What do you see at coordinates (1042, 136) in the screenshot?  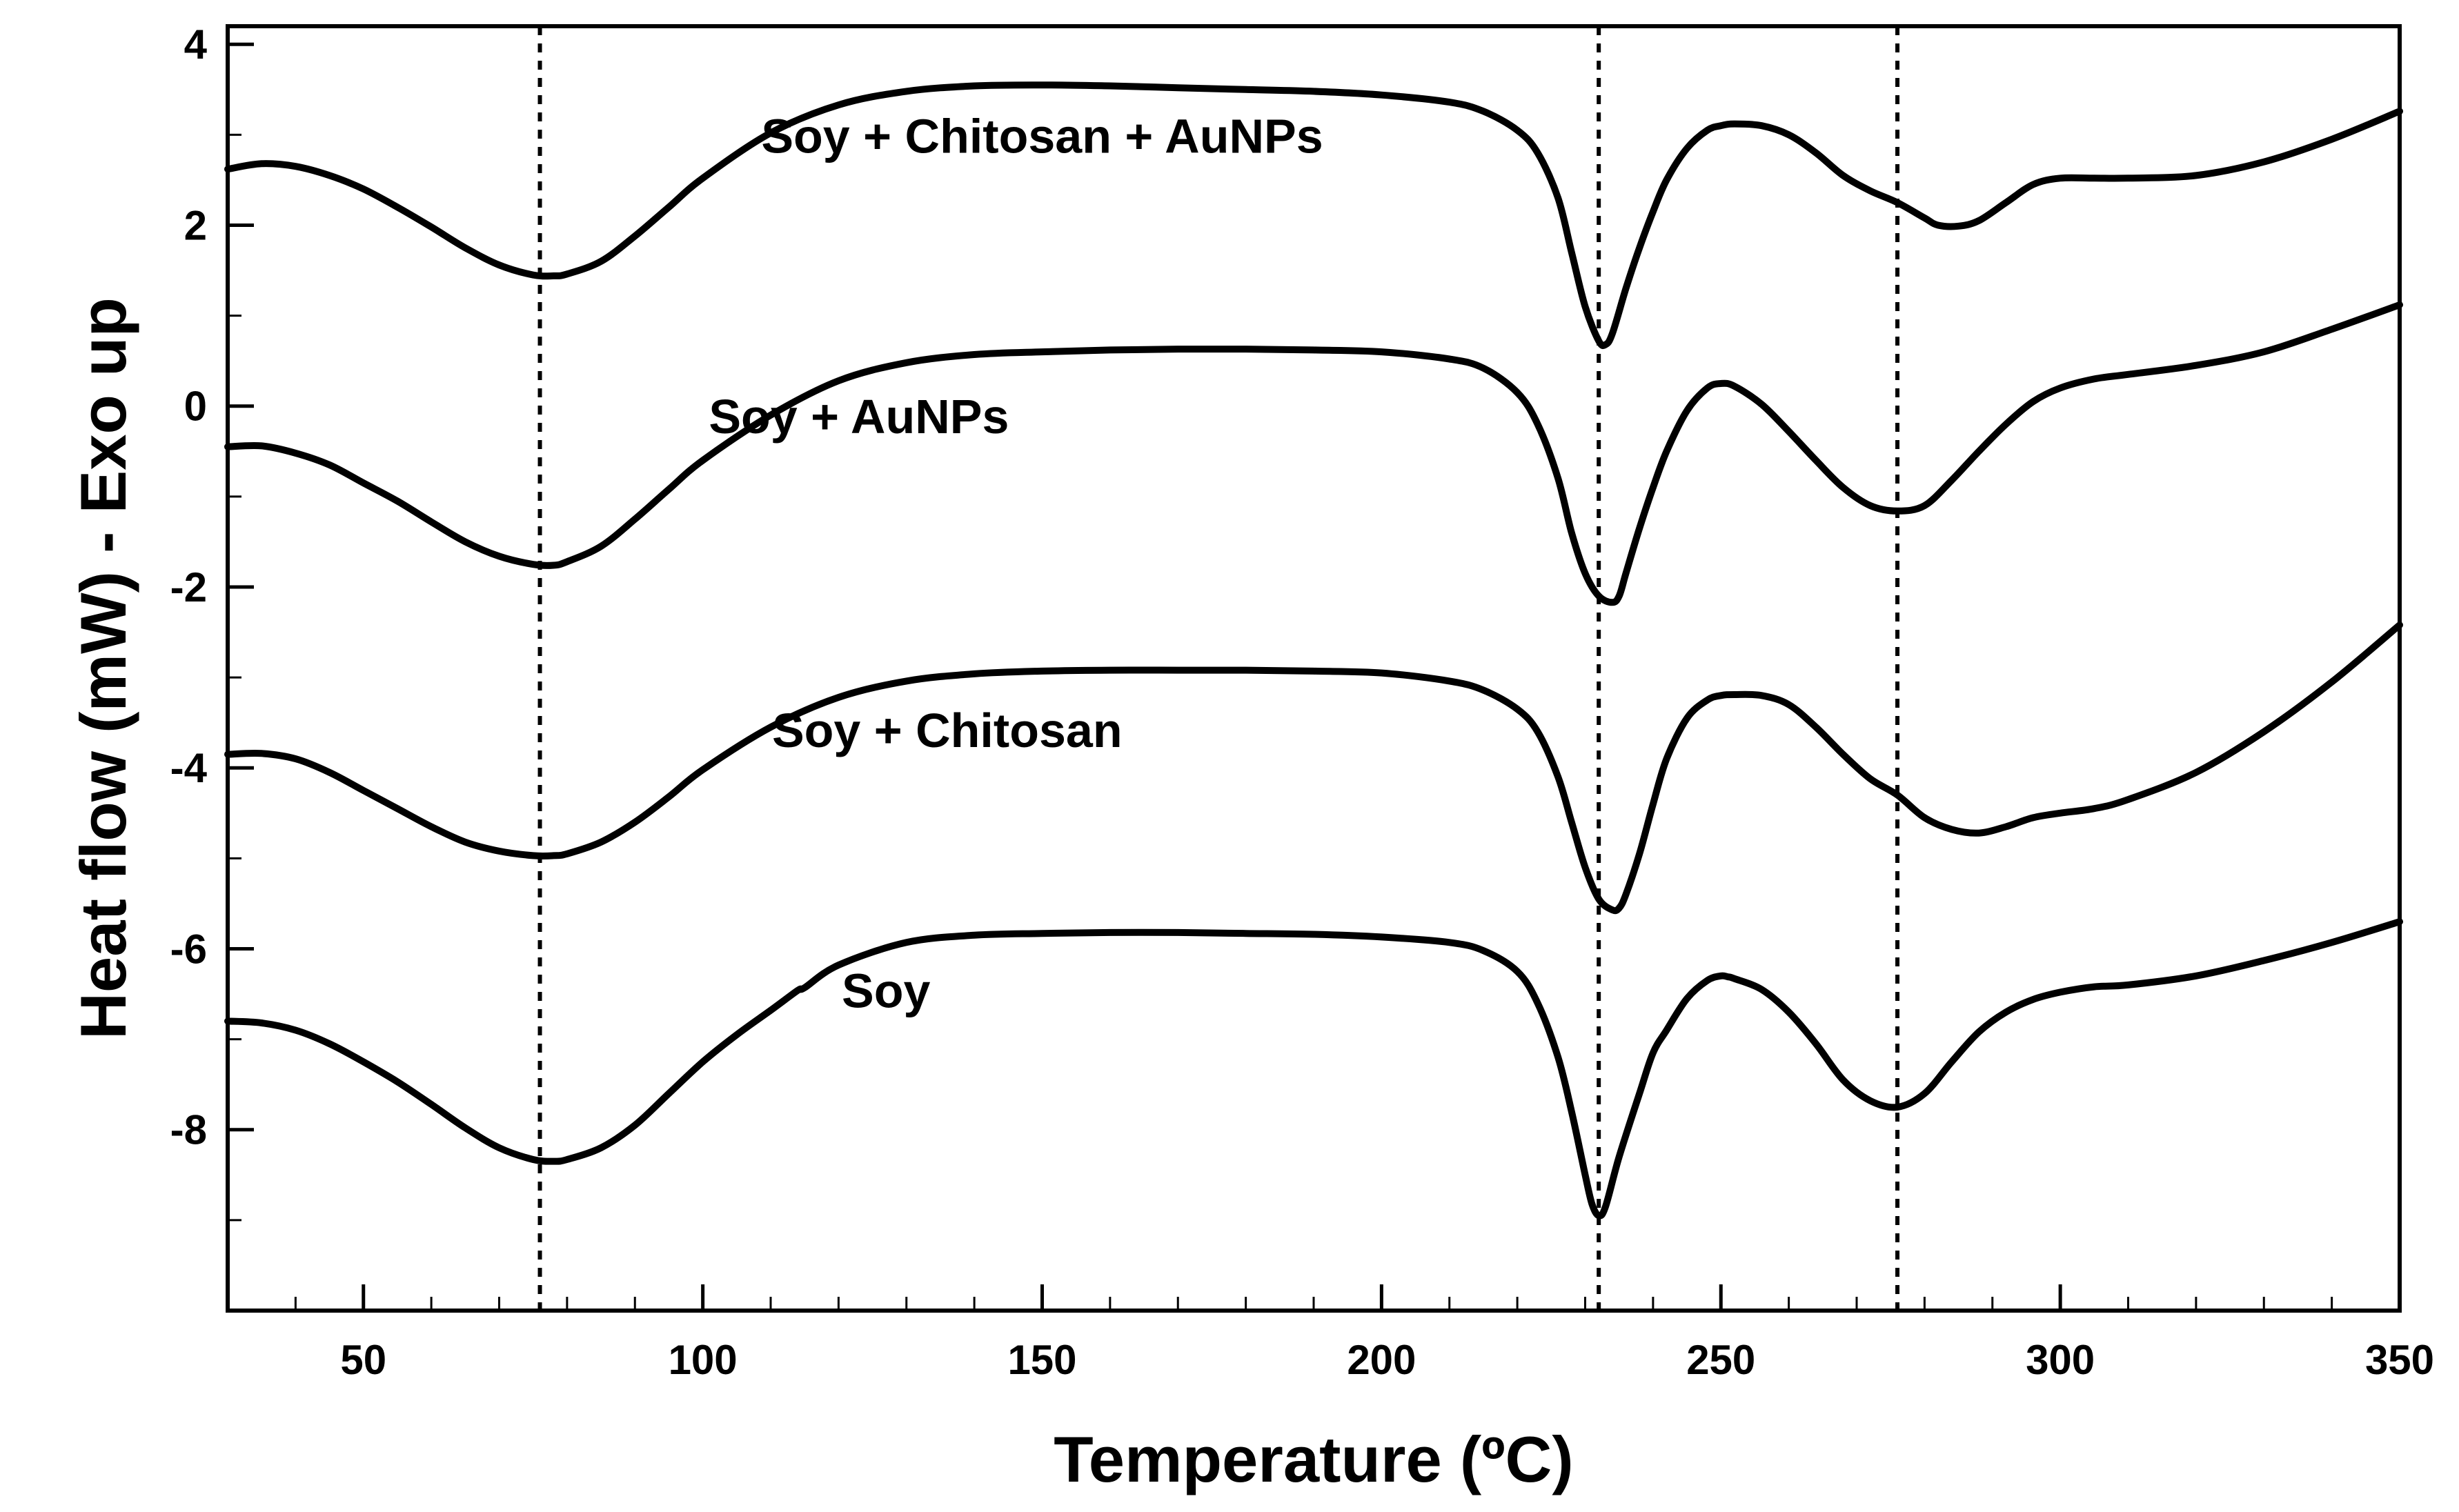 I see `series-label: Soy + Chitosan + AuNPs` at bounding box center [1042, 136].